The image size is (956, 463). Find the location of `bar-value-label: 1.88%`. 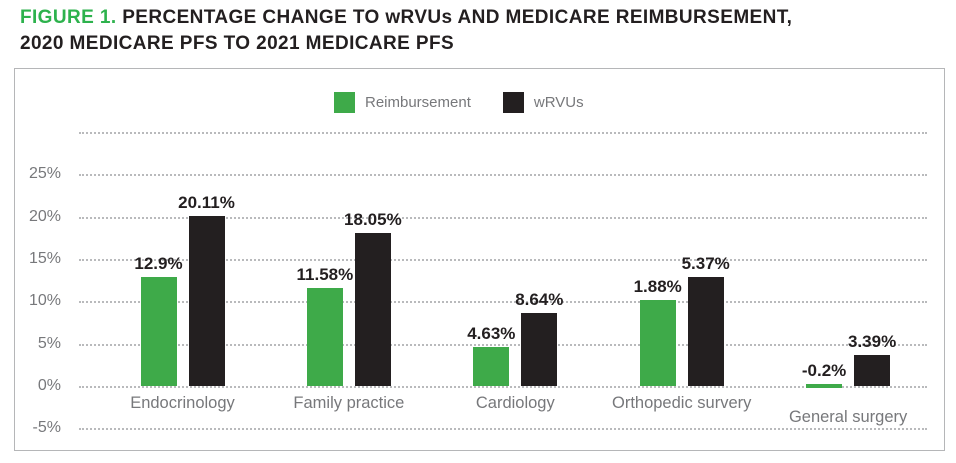

bar-value-label: 1.88% is located at coordinates (657, 286).